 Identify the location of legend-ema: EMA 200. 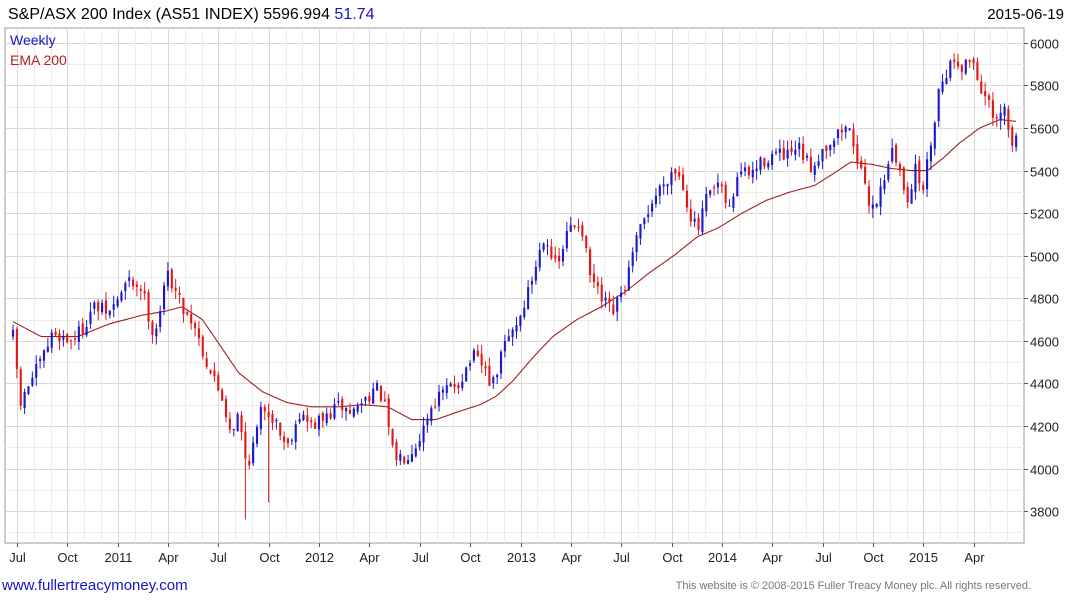
(38, 60).